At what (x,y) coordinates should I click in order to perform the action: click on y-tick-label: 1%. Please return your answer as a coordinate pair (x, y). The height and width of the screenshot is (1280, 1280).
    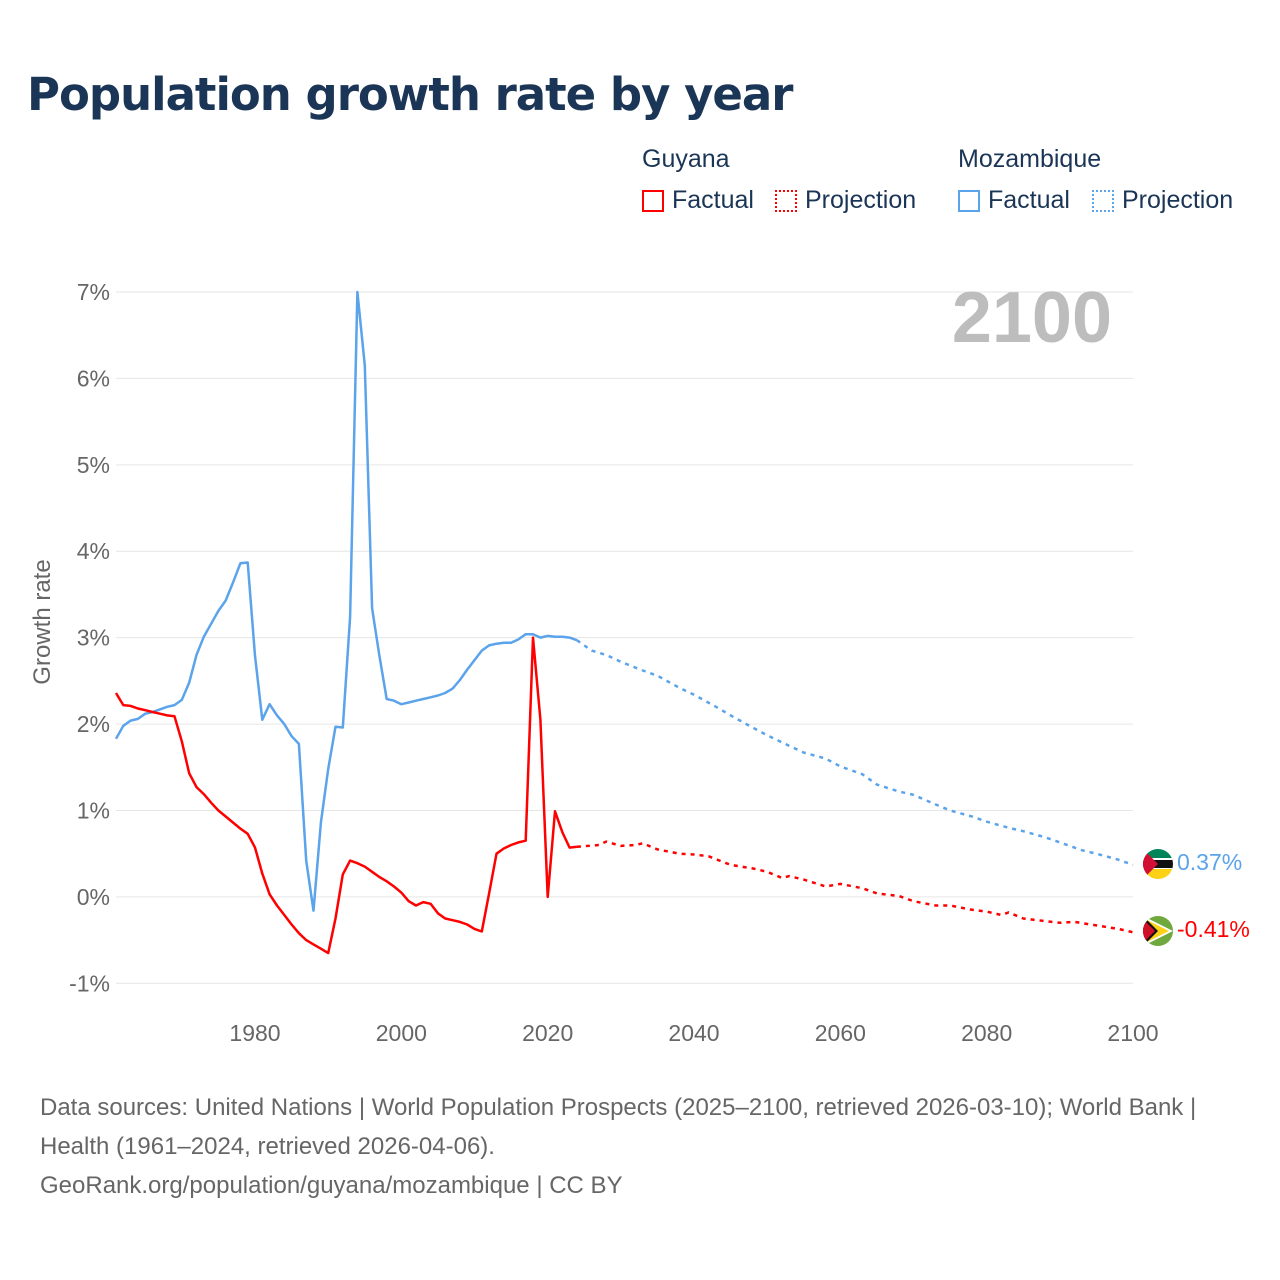
    Looking at the image, I should click on (93, 810).